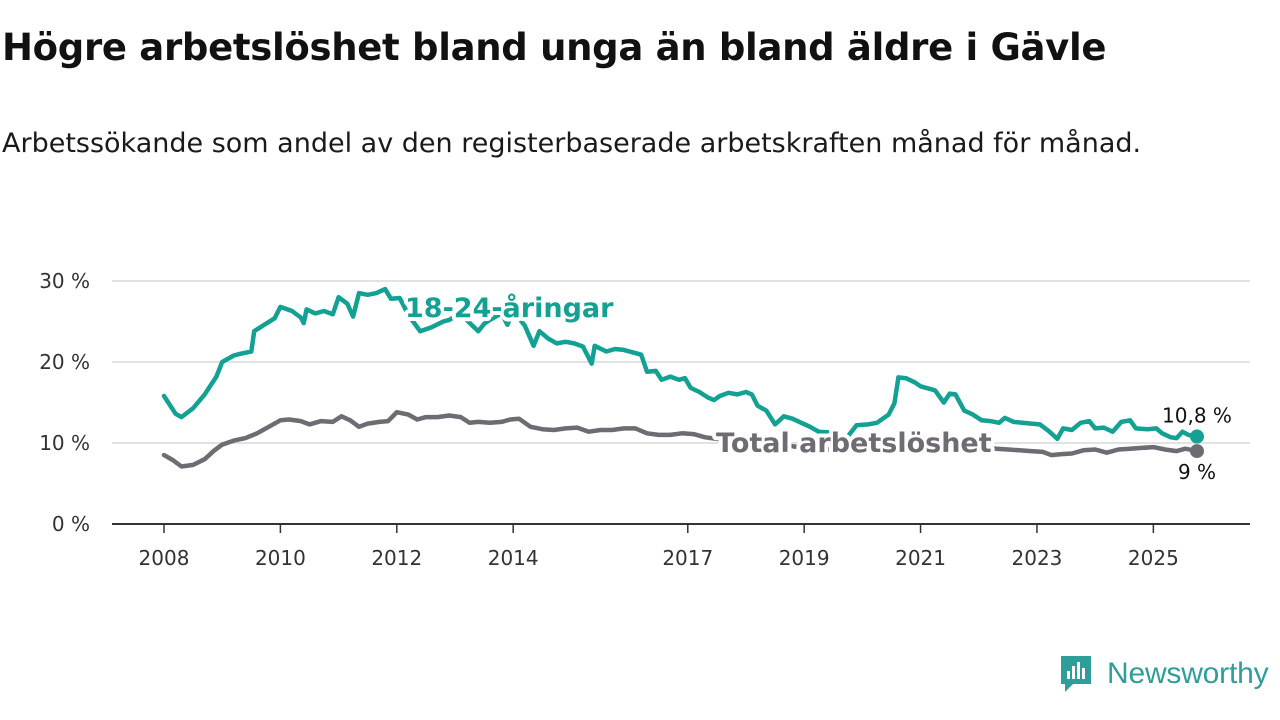  What do you see at coordinates (804, 558) in the screenshot?
I see `x-tick-label: 2019` at bounding box center [804, 558].